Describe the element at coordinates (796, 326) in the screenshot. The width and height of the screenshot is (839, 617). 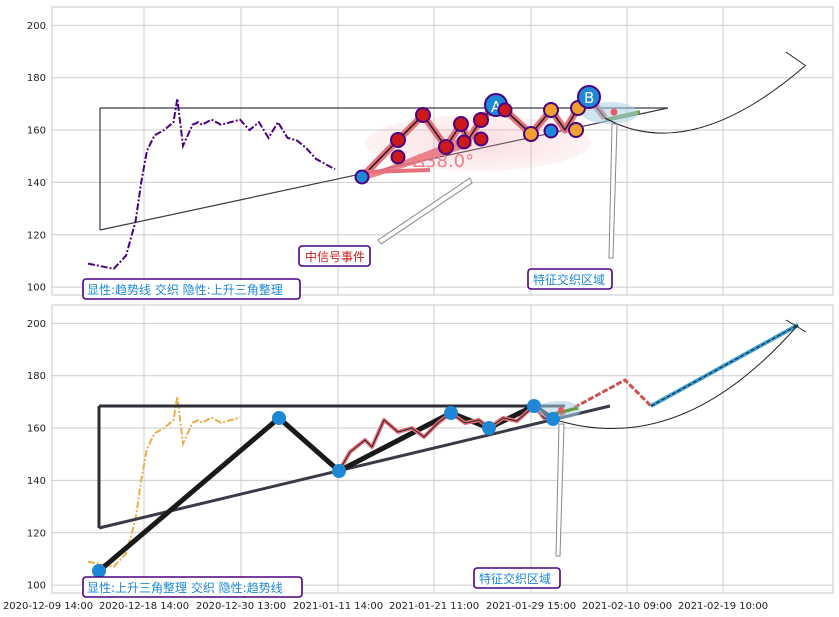
I see `bottom-projection-arc-cap` at that location.